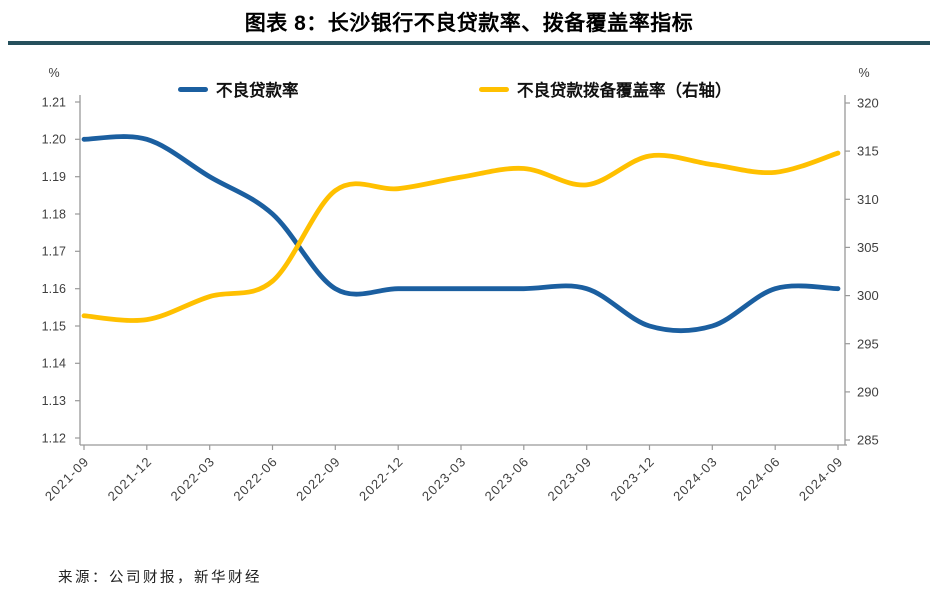 This screenshot has height=601, width=938. I want to click on svg-text: 315, so click(868, 151).